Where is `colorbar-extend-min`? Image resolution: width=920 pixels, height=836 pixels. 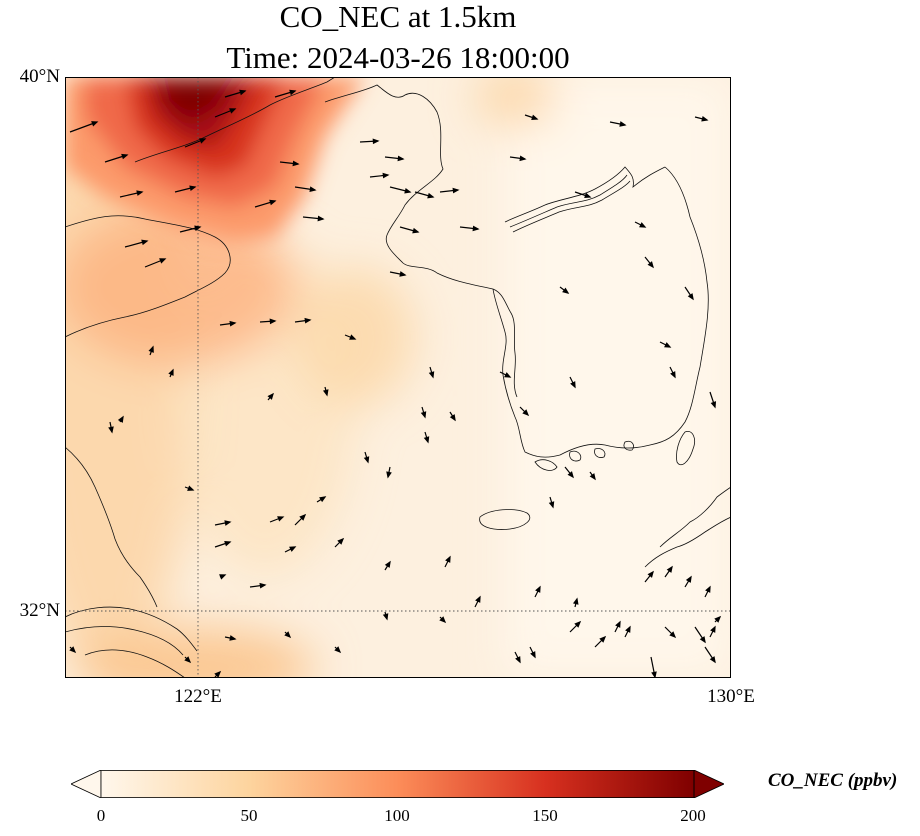 colorbar-extend-min is located at coordinates (86, 784).